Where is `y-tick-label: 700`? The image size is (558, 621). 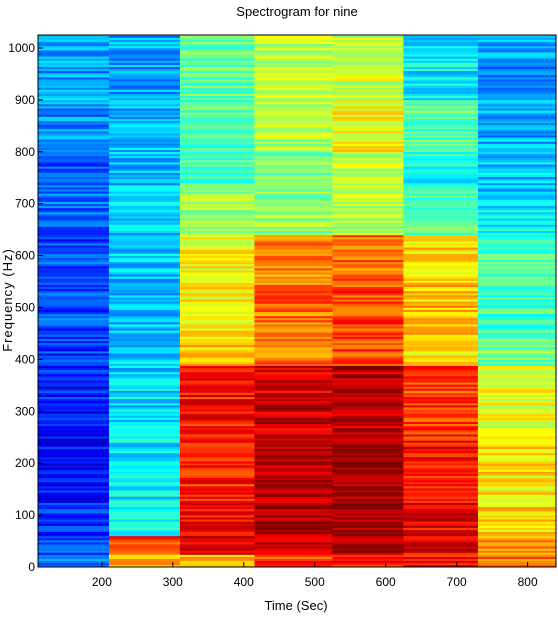 y-tick-label: 700 is located at coordinates (25, 204).